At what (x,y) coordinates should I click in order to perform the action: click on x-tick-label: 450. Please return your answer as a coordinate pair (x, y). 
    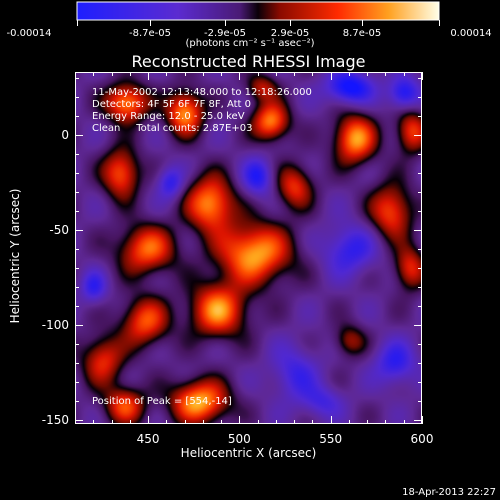
    Looking at the image, I should click on (148, 439).